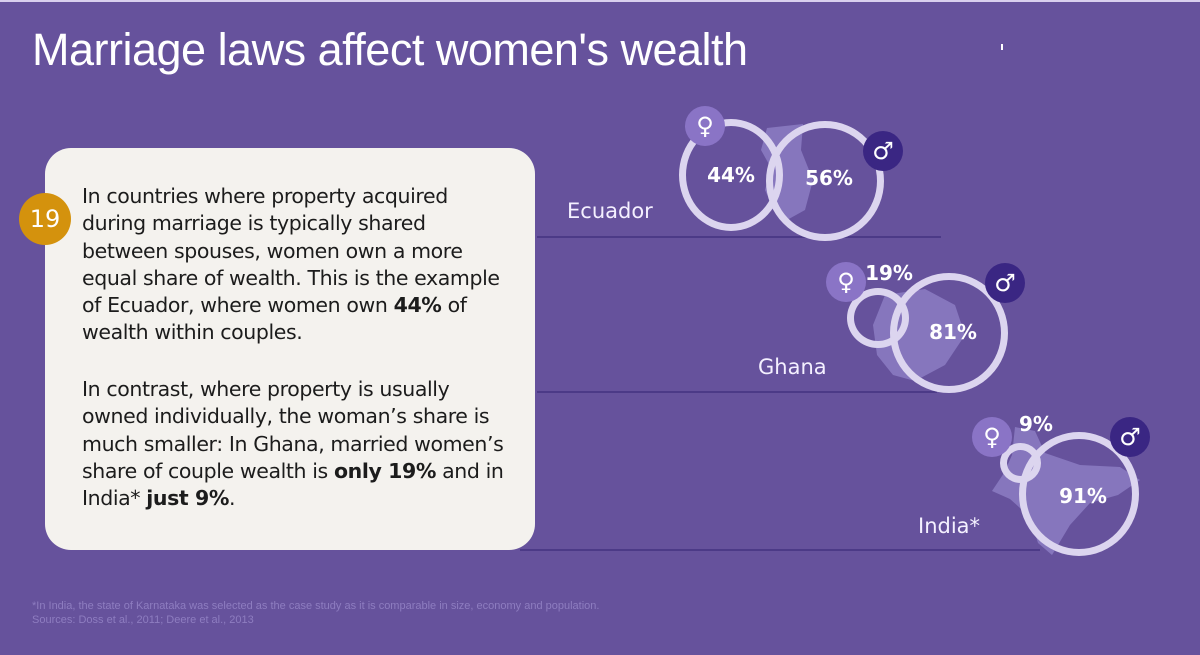  What do you see at coordinates (829, 178) in the screenshot?
I see `ecuador-men-pct: 56%` at bounding box center [829, 178].